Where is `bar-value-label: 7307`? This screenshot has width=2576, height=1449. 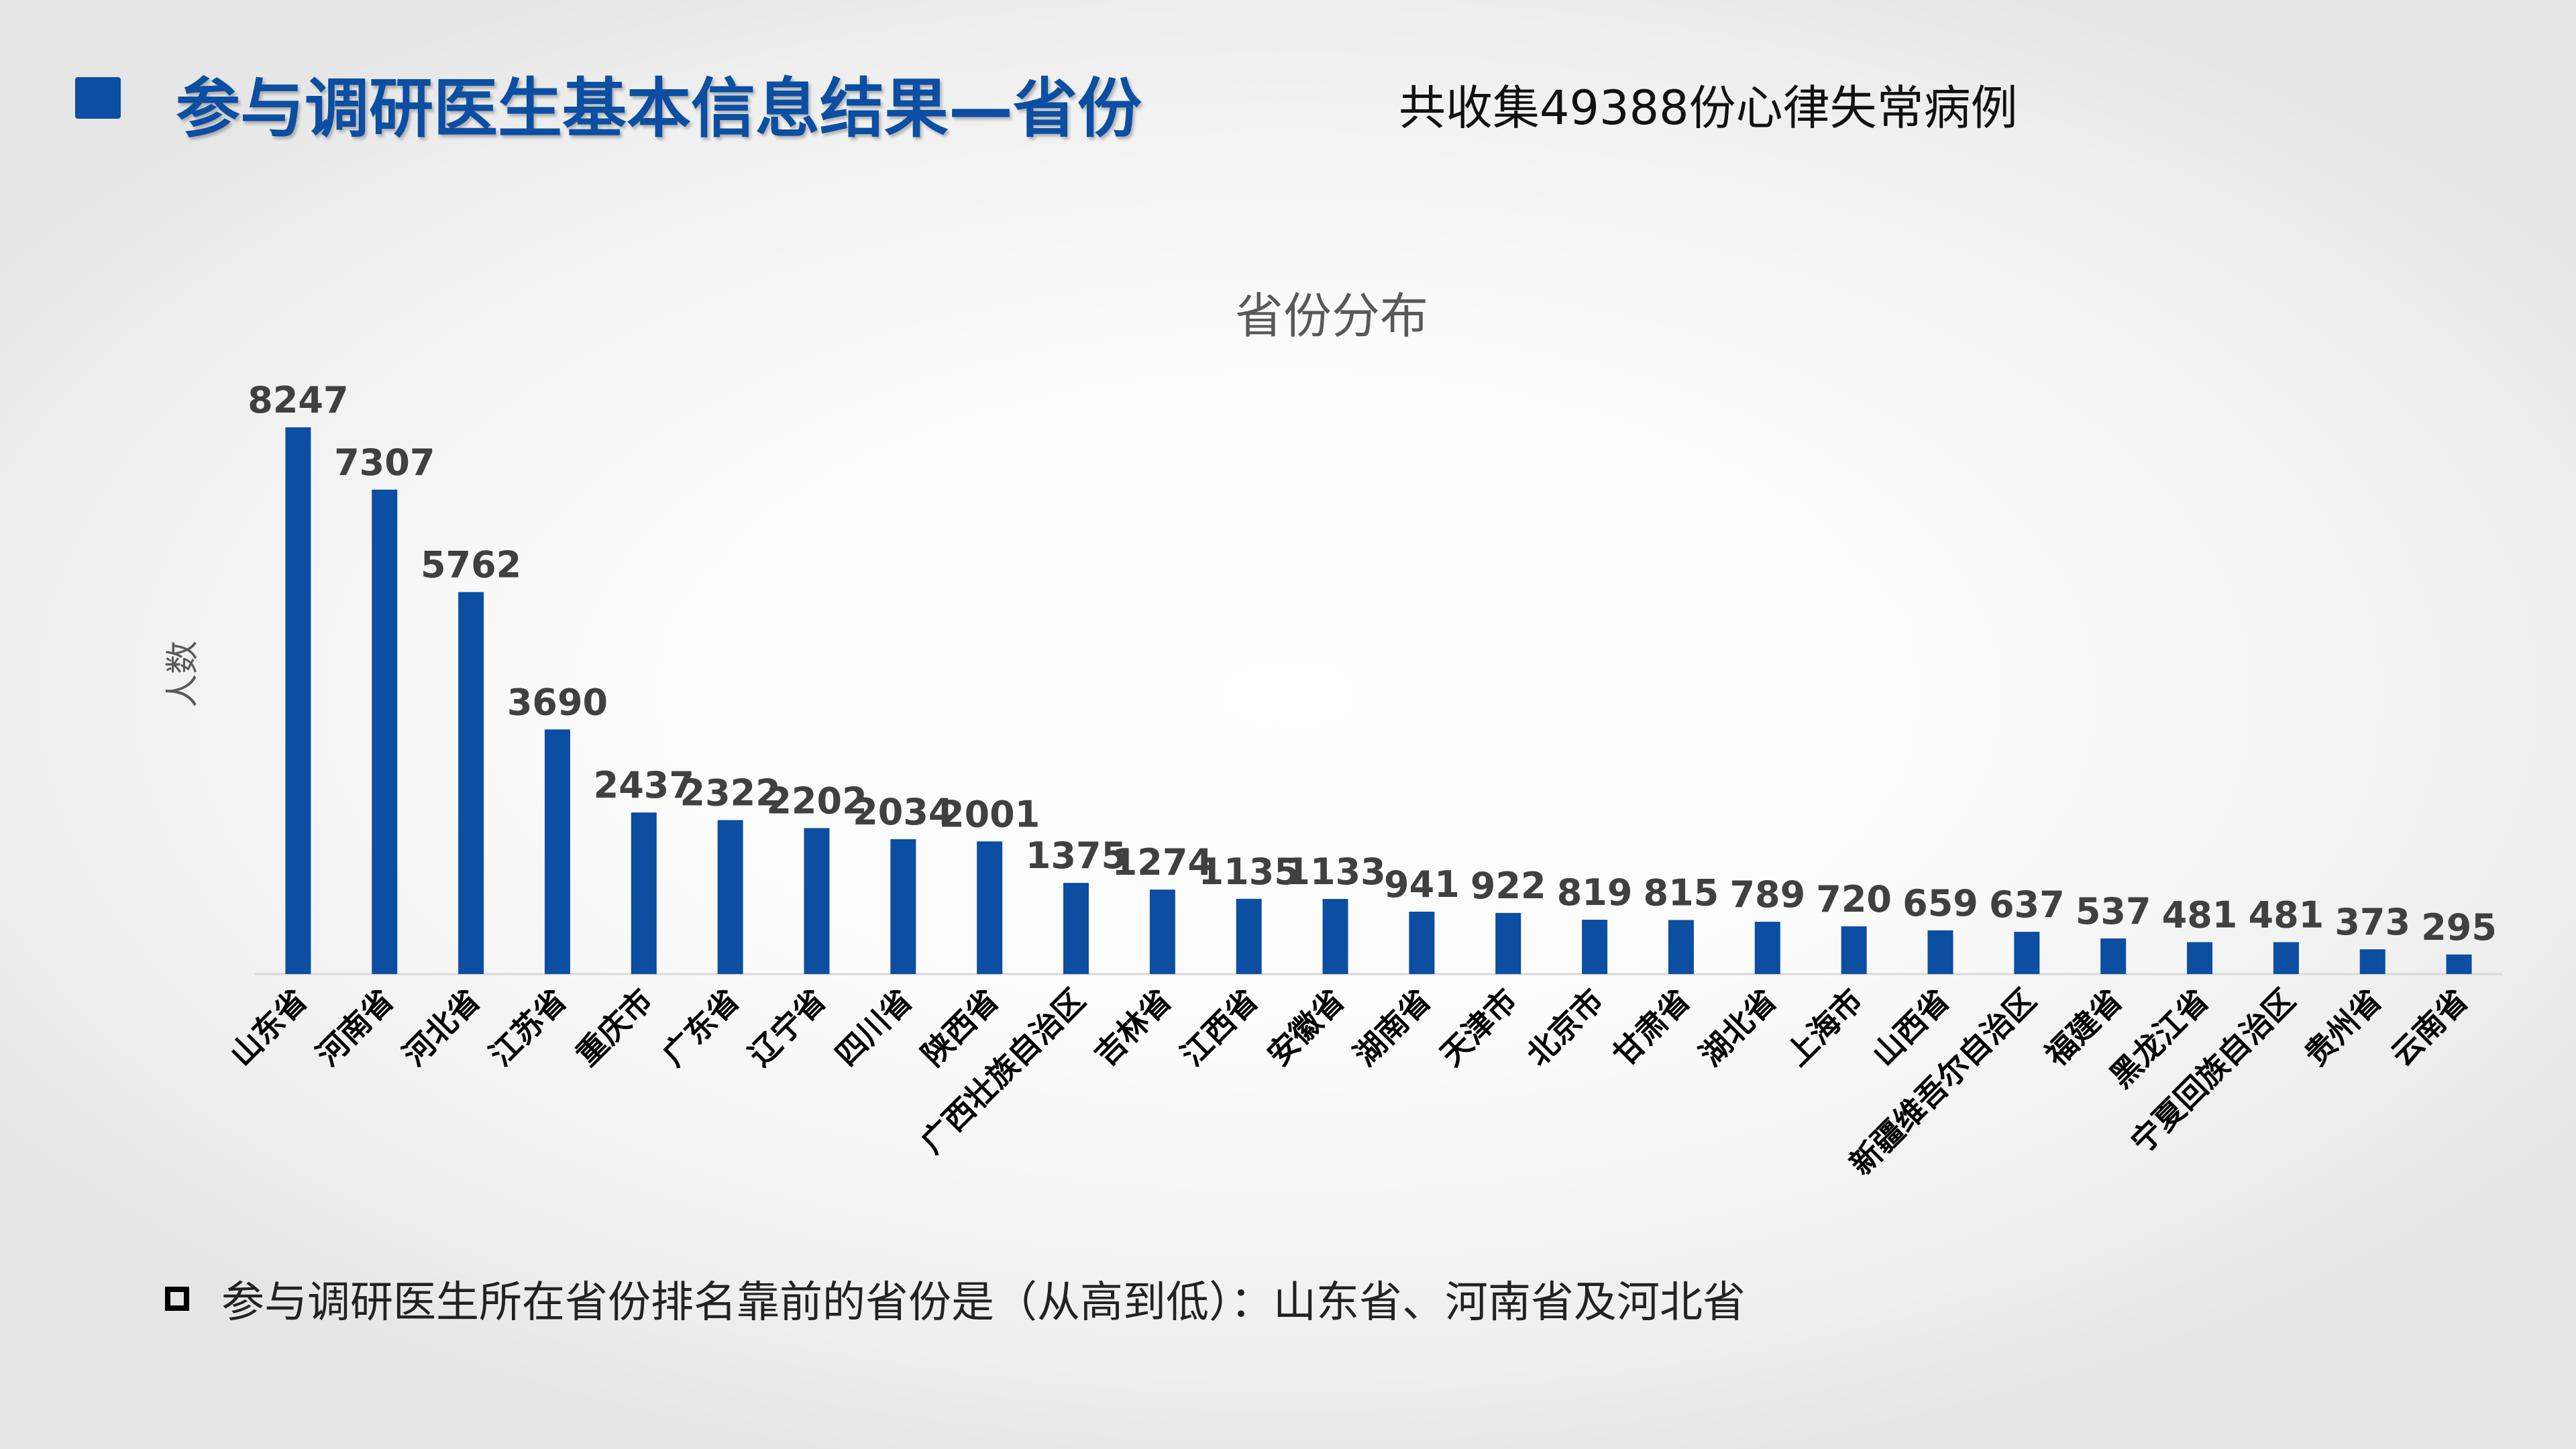 bar-value-label: 7307 is located at coordinates (384, 462).